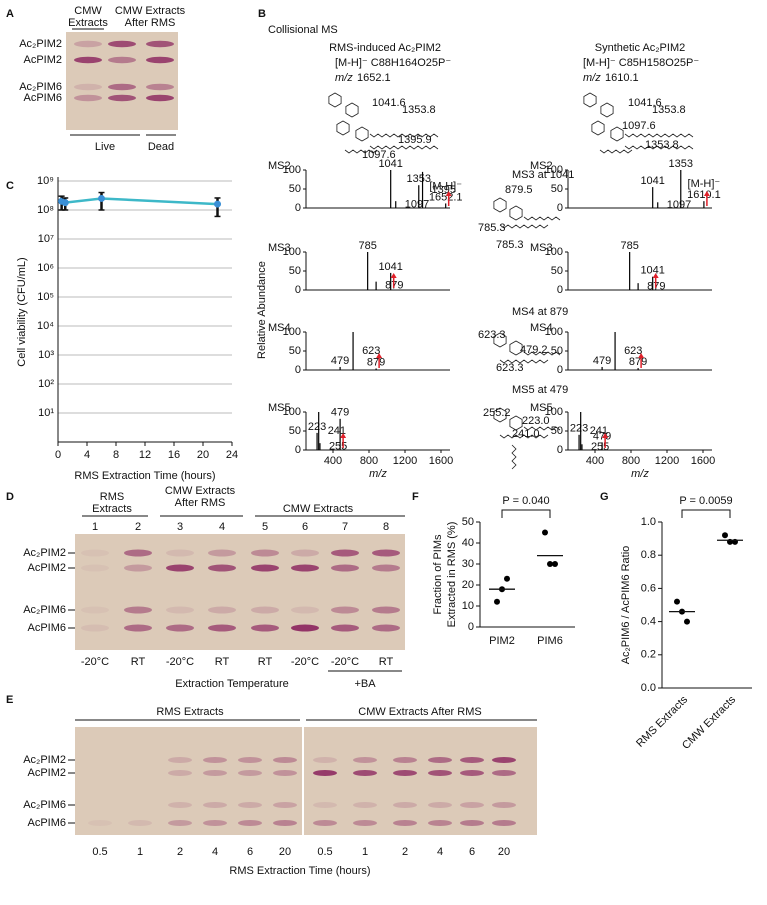 Image resolution: width=767 pixels, height=905 pixels. What do you see at coordinates (87, 455) in the screenshot?
I see `x-tick-label: 4` at bounding box center [87, 455].